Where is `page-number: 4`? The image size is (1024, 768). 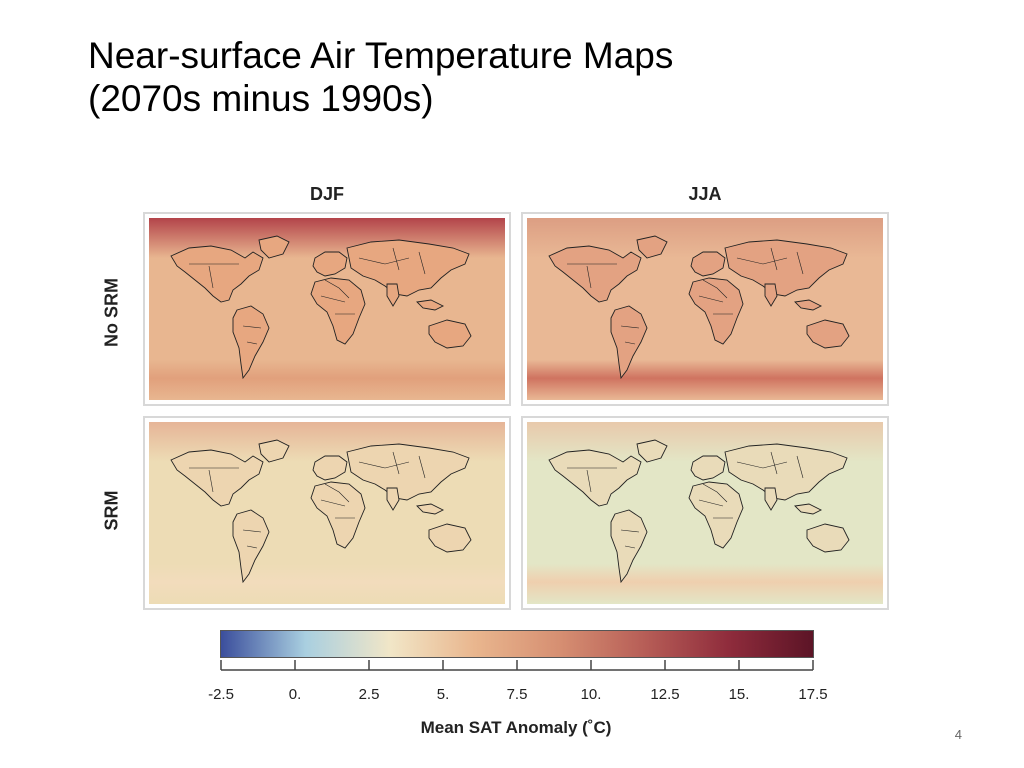
page-number: 4 is located at coordinates (958, 734).